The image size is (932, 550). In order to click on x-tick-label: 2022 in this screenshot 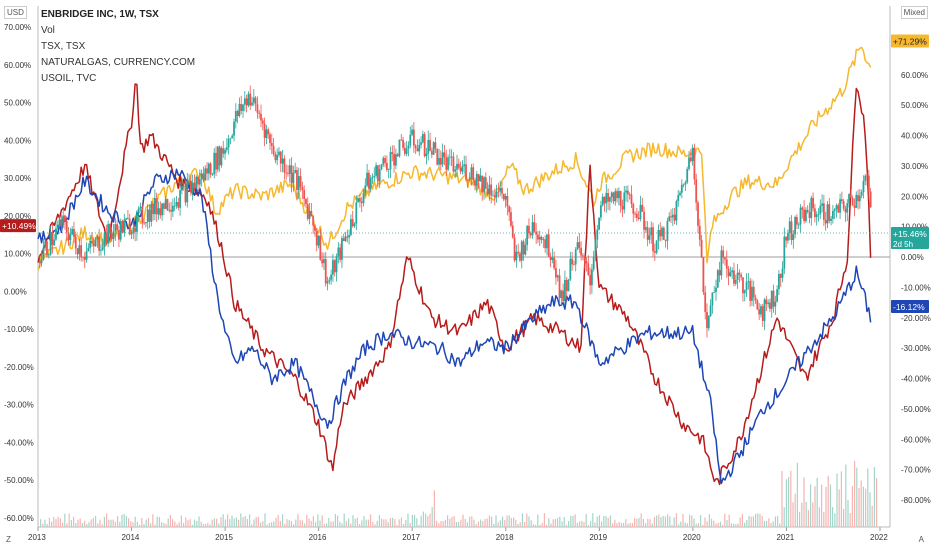, I will do `click(879, 537)`.